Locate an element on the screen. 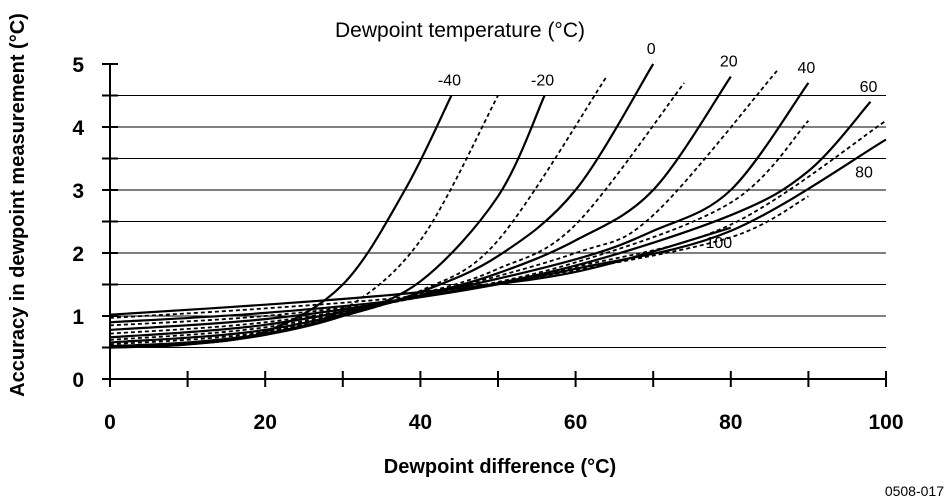  series-label: 0 is located at coordinates (651, 49).